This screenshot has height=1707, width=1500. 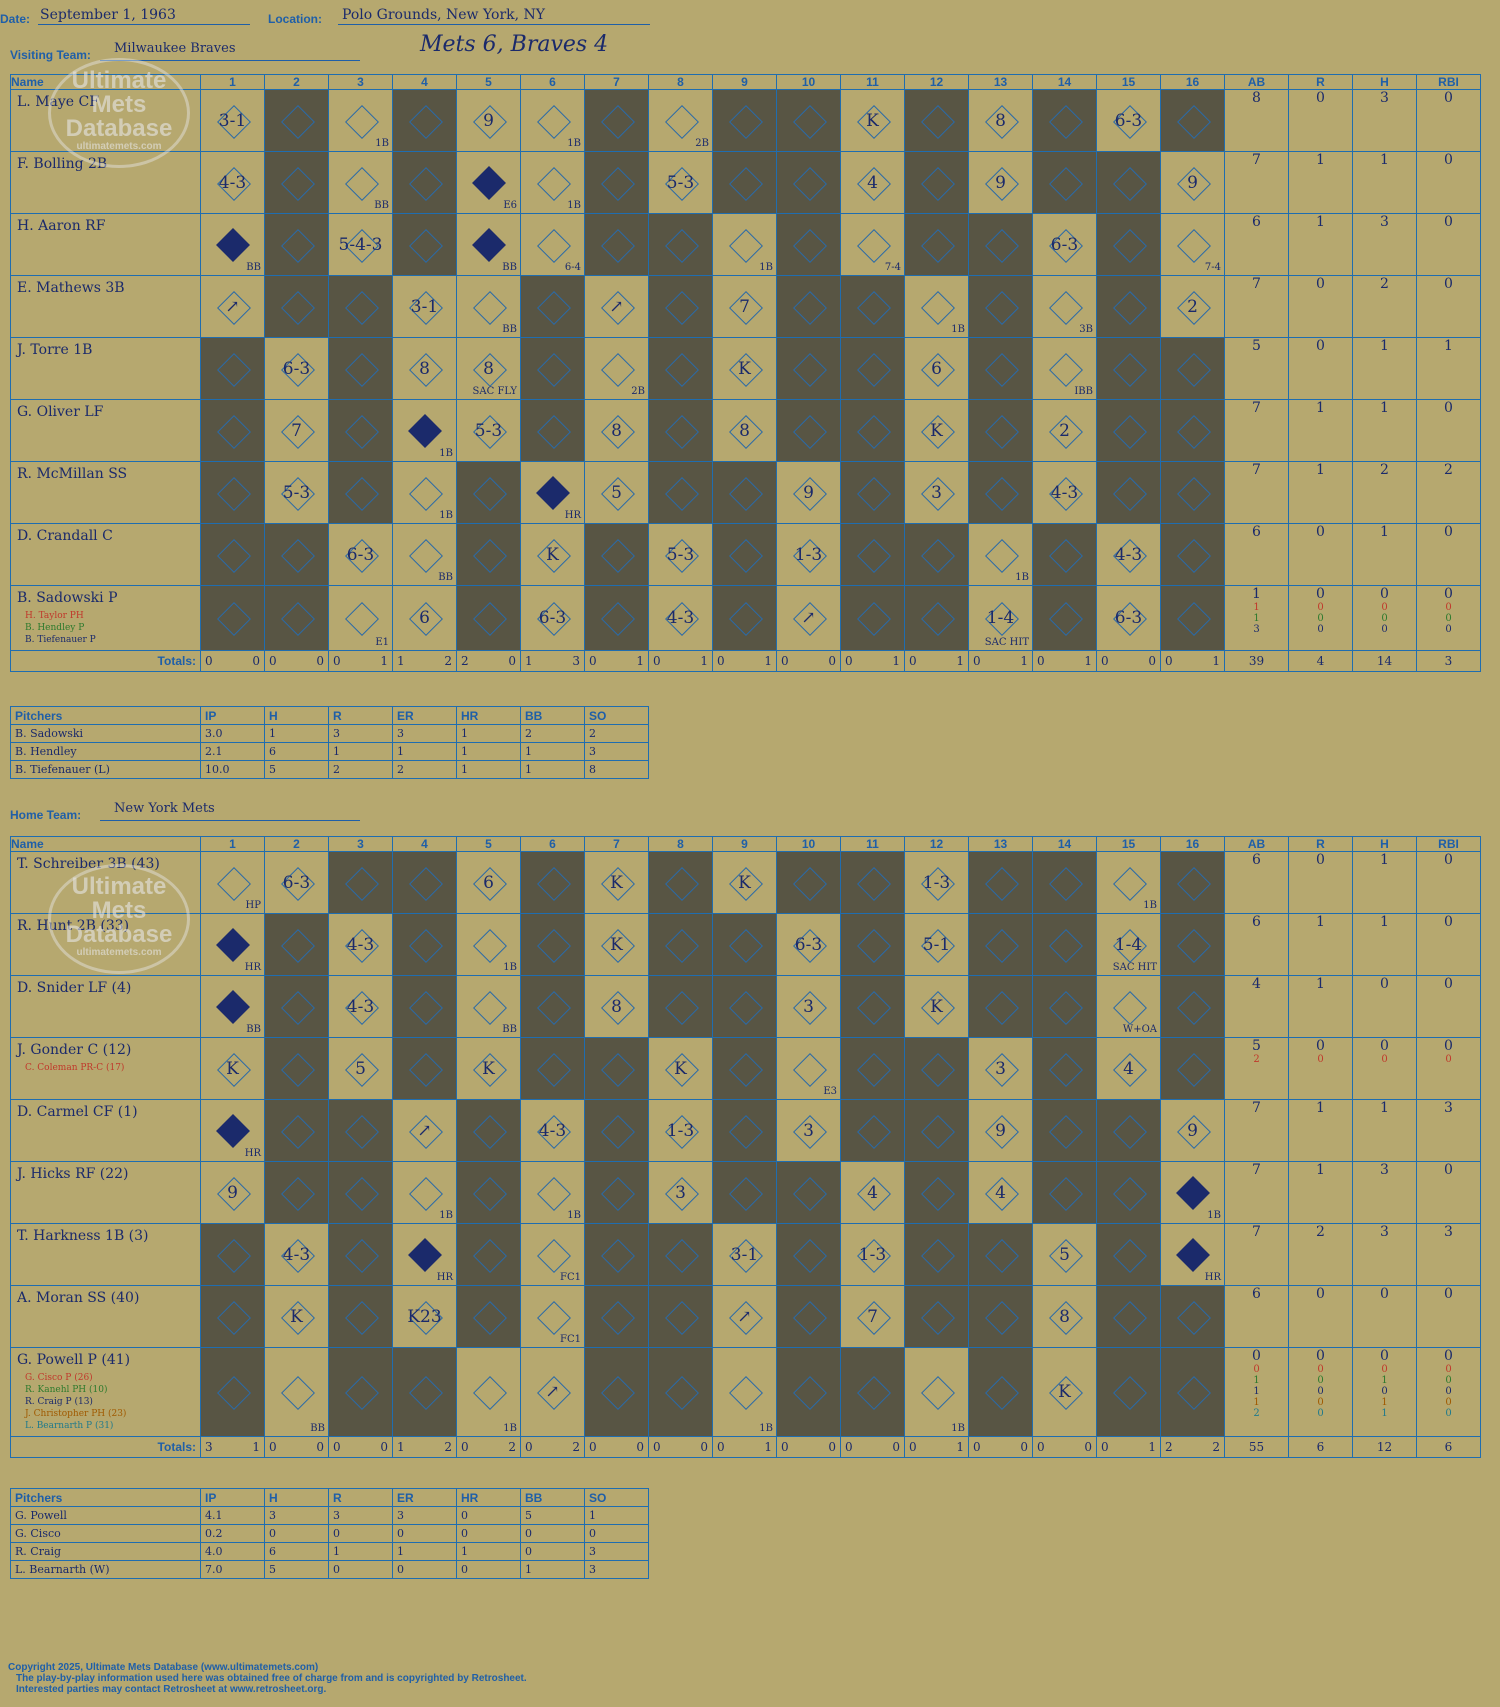 What do you see at coordinates (680, 182) in the screenshot?
I see `inning-cell: 5-3` at bounding box center [680, 182].